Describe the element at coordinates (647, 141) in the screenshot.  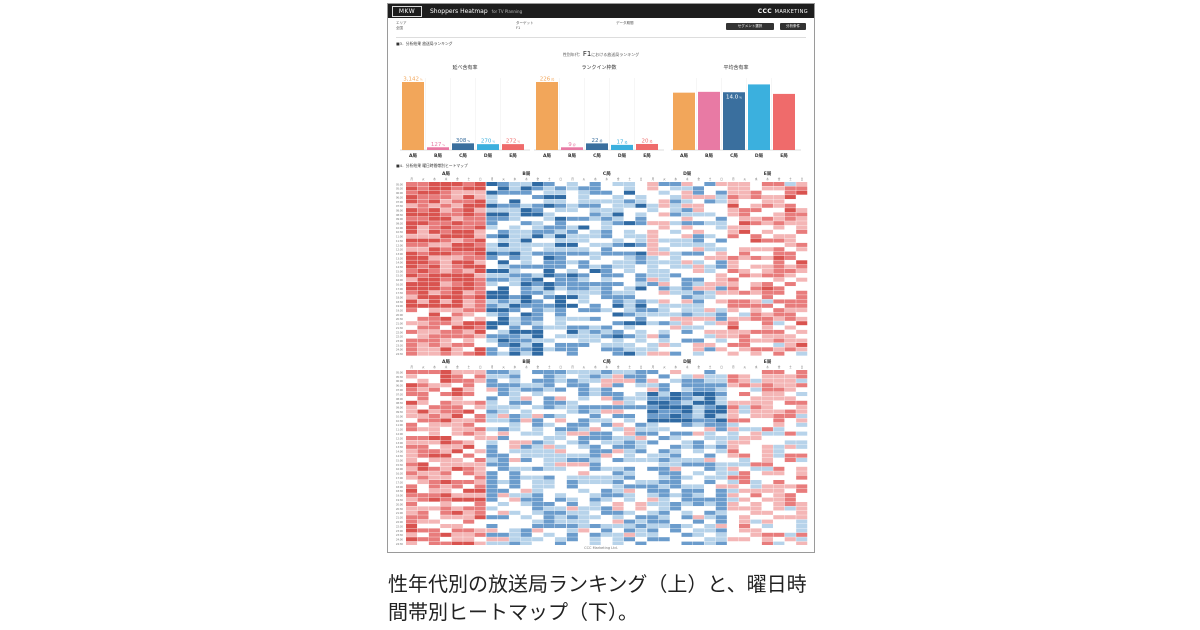
I see `data-label: 20 枠` at that location.